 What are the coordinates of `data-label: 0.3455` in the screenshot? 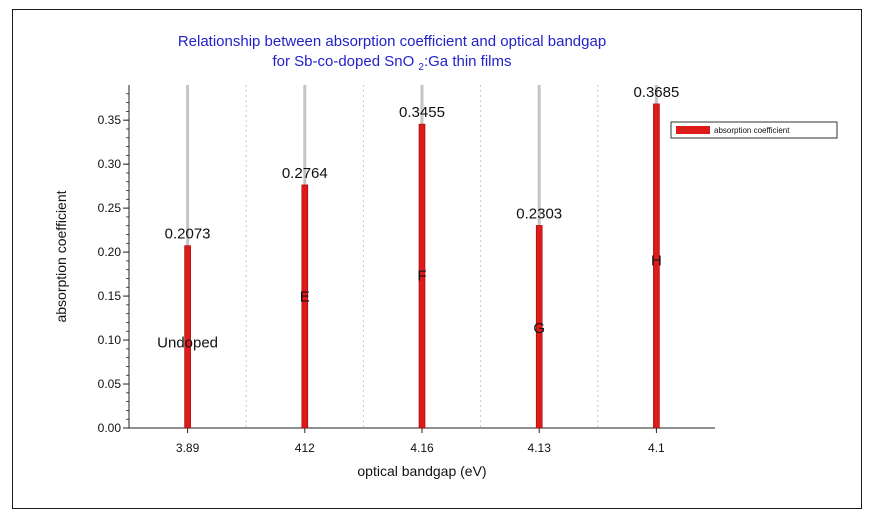 It's located at (422, 112).